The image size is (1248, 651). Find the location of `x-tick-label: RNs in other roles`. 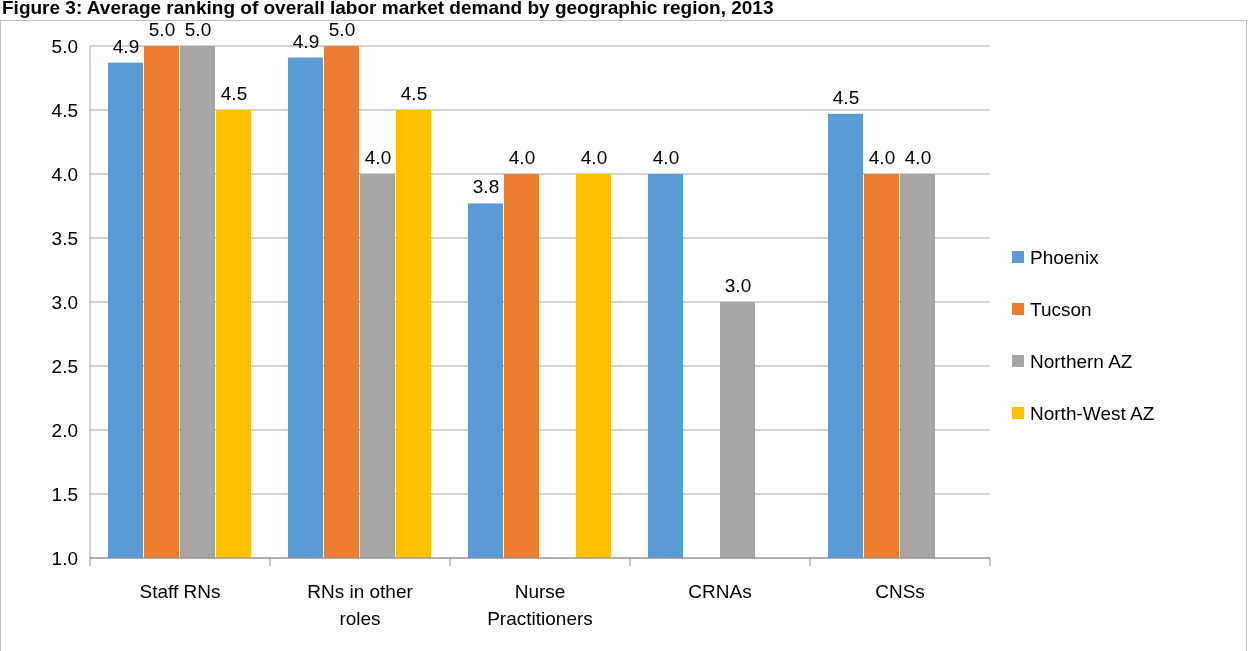

x-tick-label: RNs in other roles is located at coordinates (360, 605).